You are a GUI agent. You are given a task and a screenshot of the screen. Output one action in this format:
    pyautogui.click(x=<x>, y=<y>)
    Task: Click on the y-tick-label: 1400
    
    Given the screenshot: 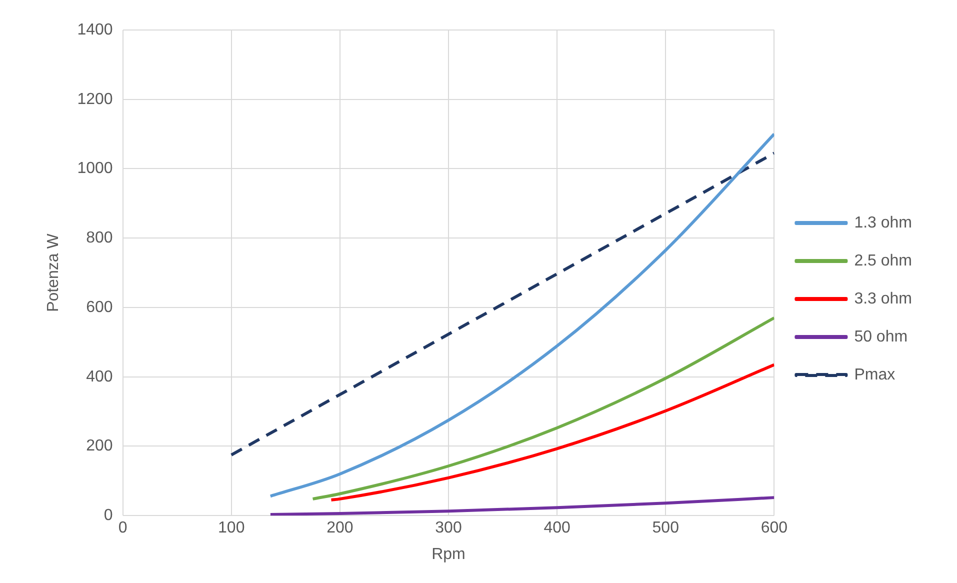 What is the action you would take?
    pyautogui.click(x=95, y=29)
    